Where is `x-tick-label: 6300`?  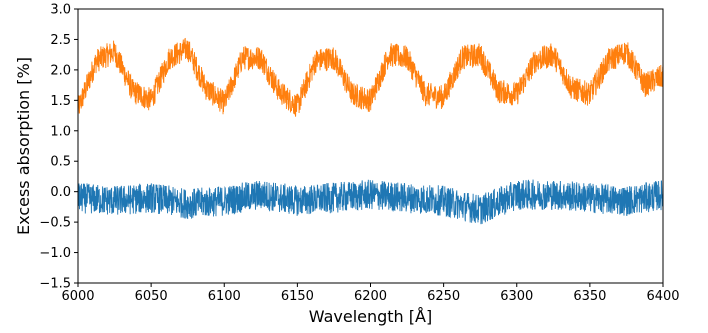
x-tick-label: 6300 is located at coordinates (516, 296).